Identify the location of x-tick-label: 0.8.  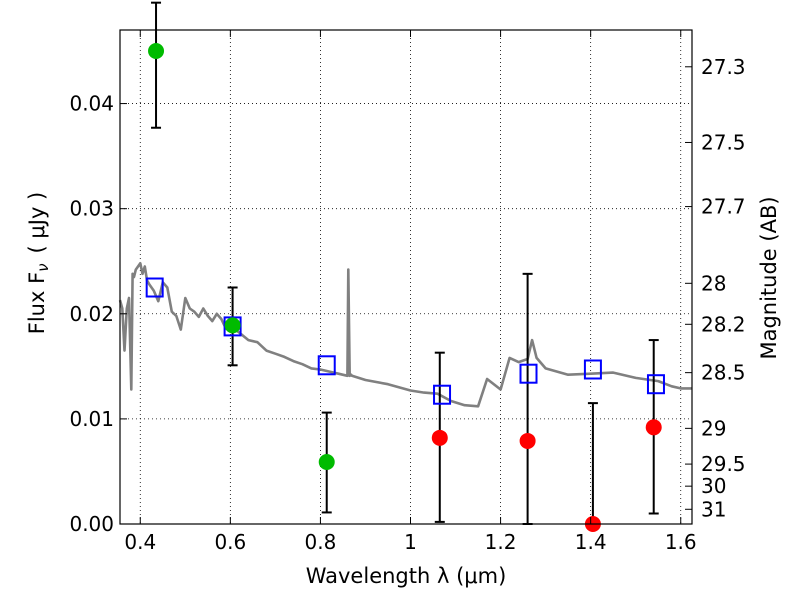
(321, 542).